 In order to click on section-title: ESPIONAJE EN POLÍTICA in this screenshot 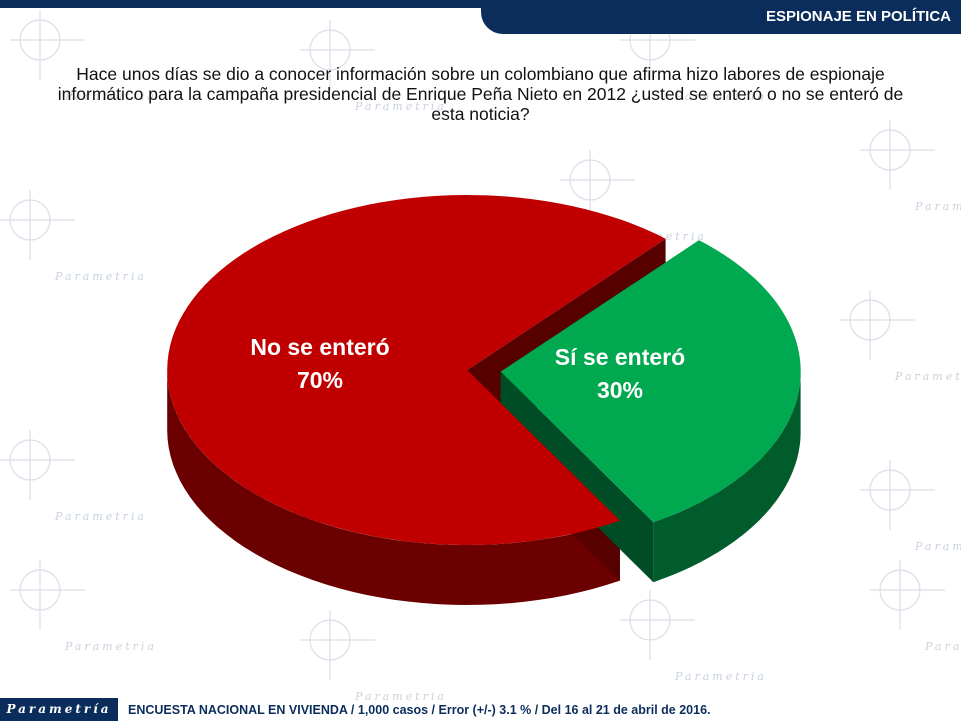, I will do `click(721, 17)`.